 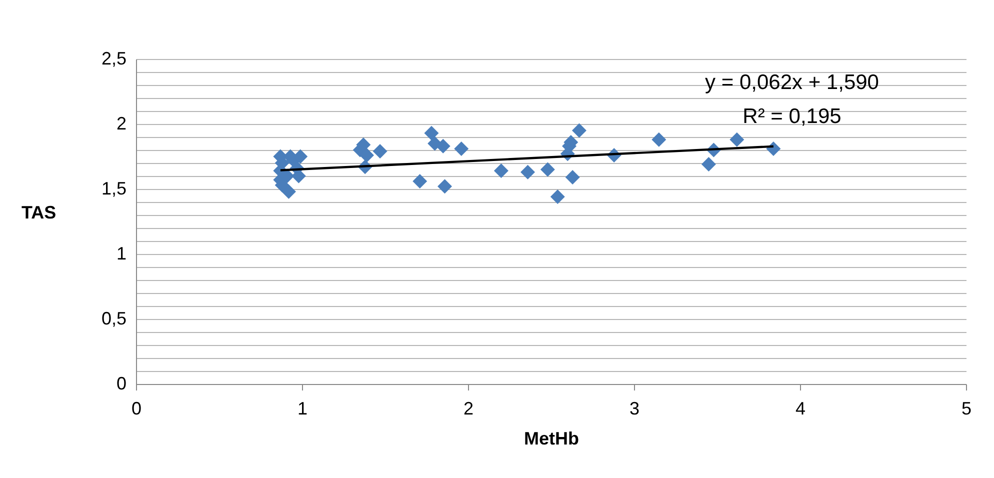 What do you see at coordinates (302, 408) in the screenshot?
I see `x-tick-label: 1` at bounding box center [302, 408].